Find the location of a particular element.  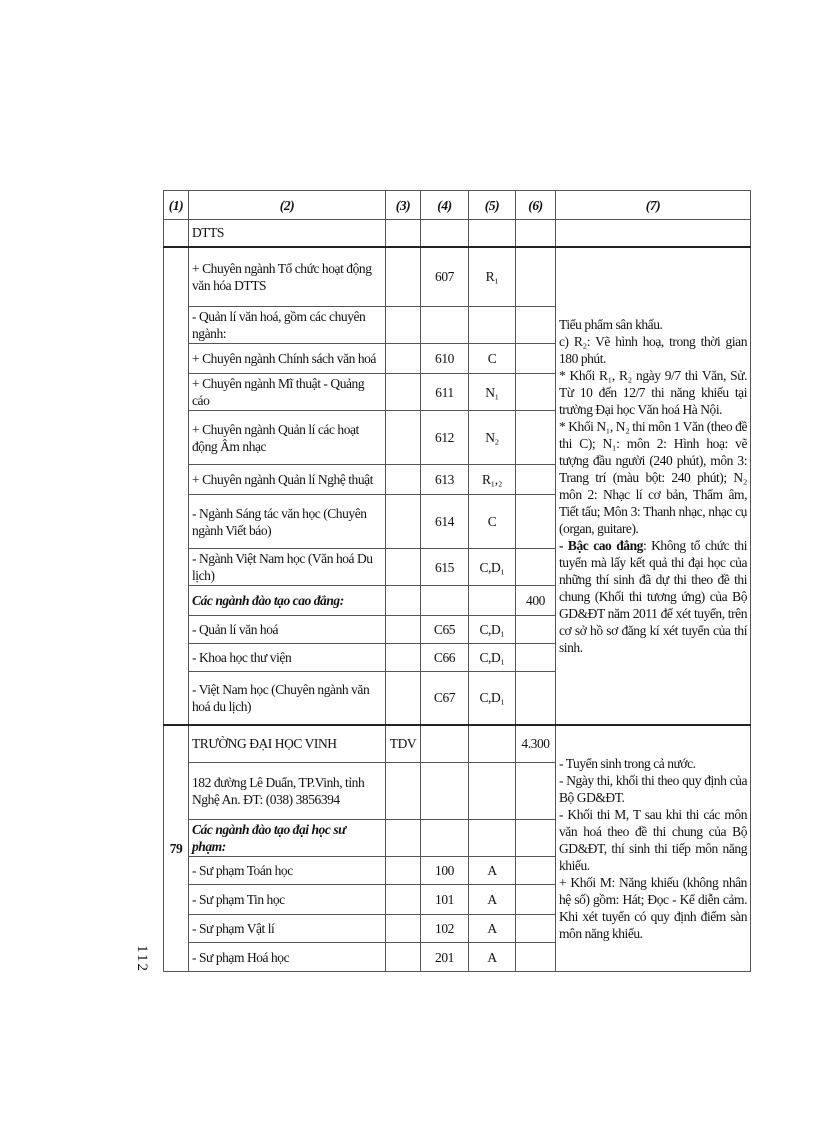

major-code: 201 is located at coordinates (444, 957).